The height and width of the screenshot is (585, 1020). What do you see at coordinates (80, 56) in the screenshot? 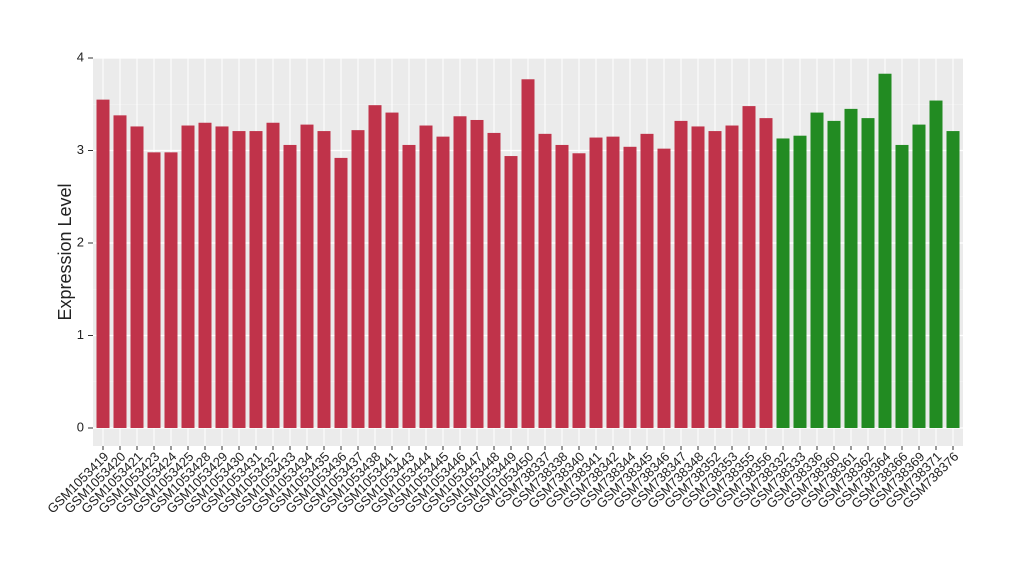
I see `y-tick-label: 4` at bounding box center [80, 56].